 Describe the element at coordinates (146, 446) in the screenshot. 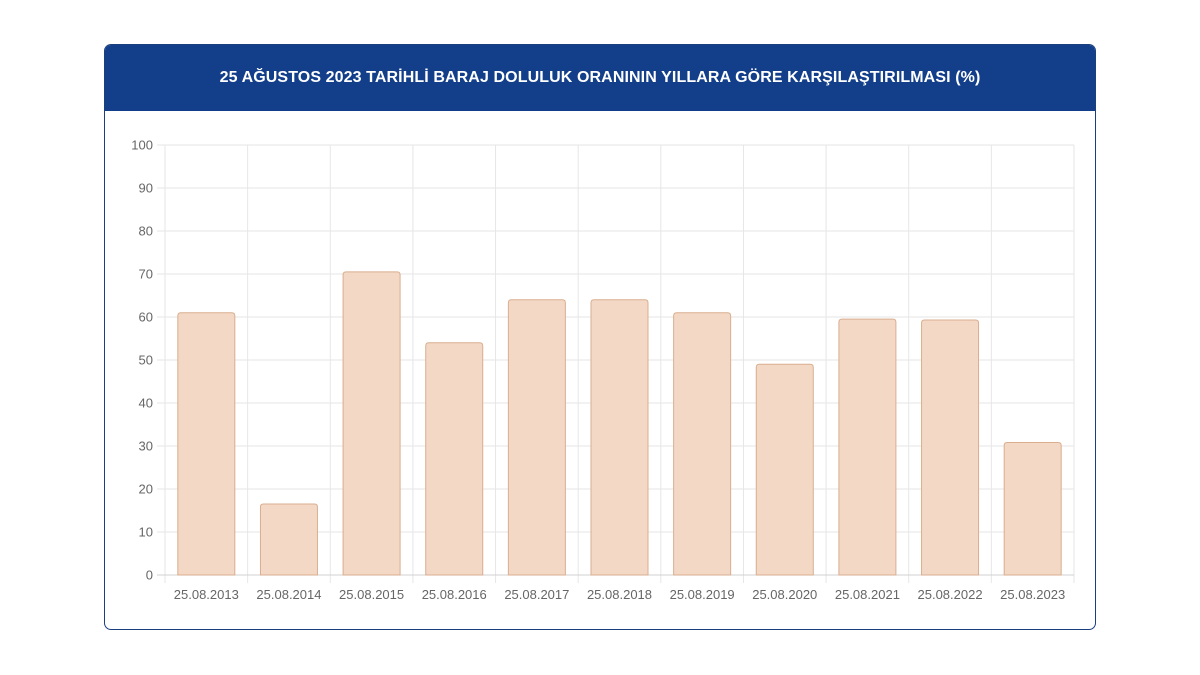

I see `y-tick-label: 30` at that location.